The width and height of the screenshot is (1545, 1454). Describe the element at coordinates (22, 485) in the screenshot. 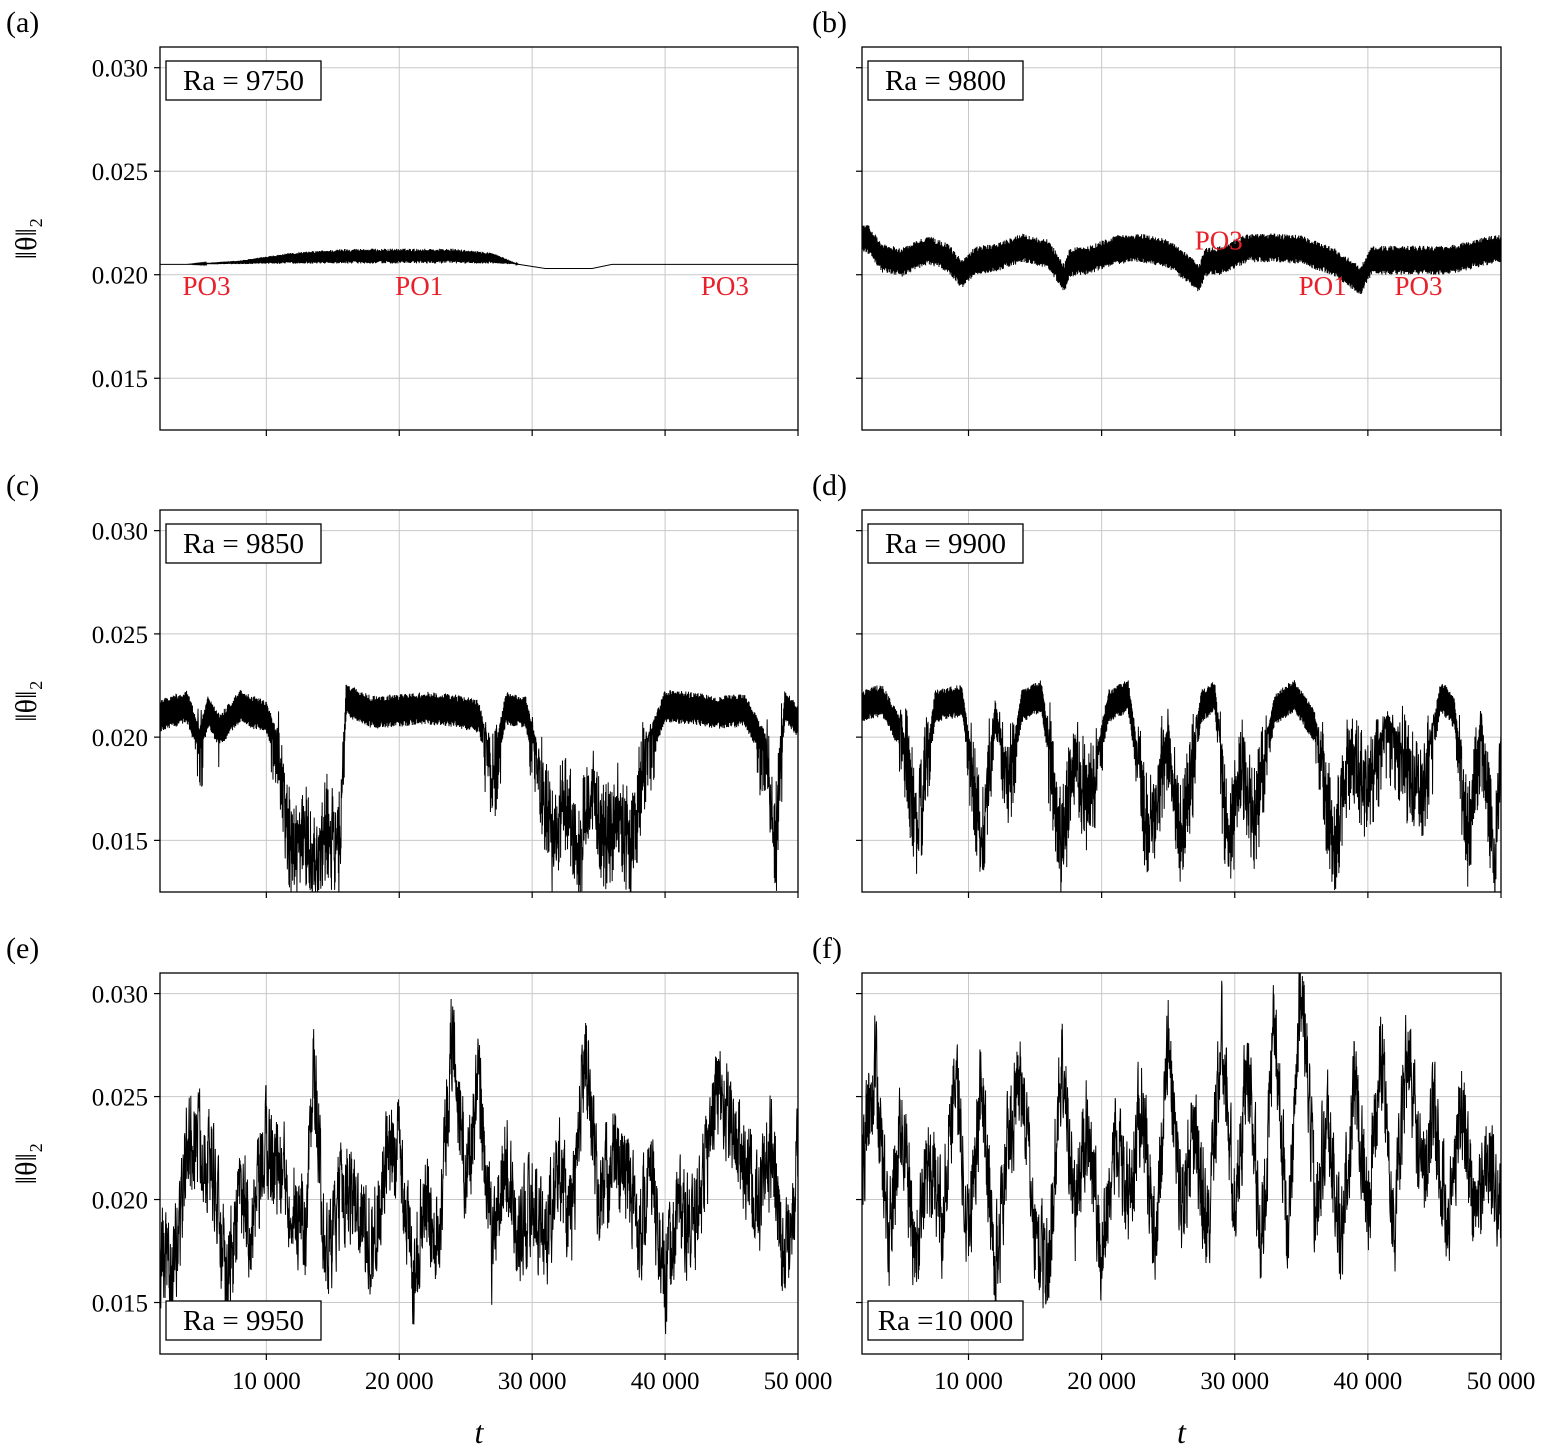

I see `panel-label: (c)` at that location.